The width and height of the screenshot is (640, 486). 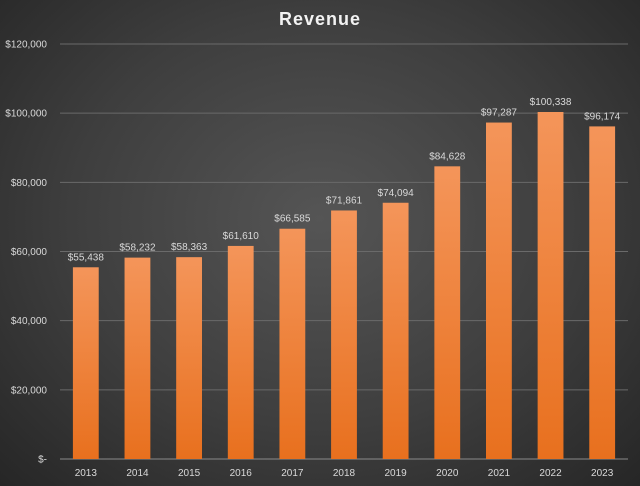 What do you see at coordinates (241, 236) in the screenshot?
I see `data-label-2016: $61,610` at bounding box center [241, 236].